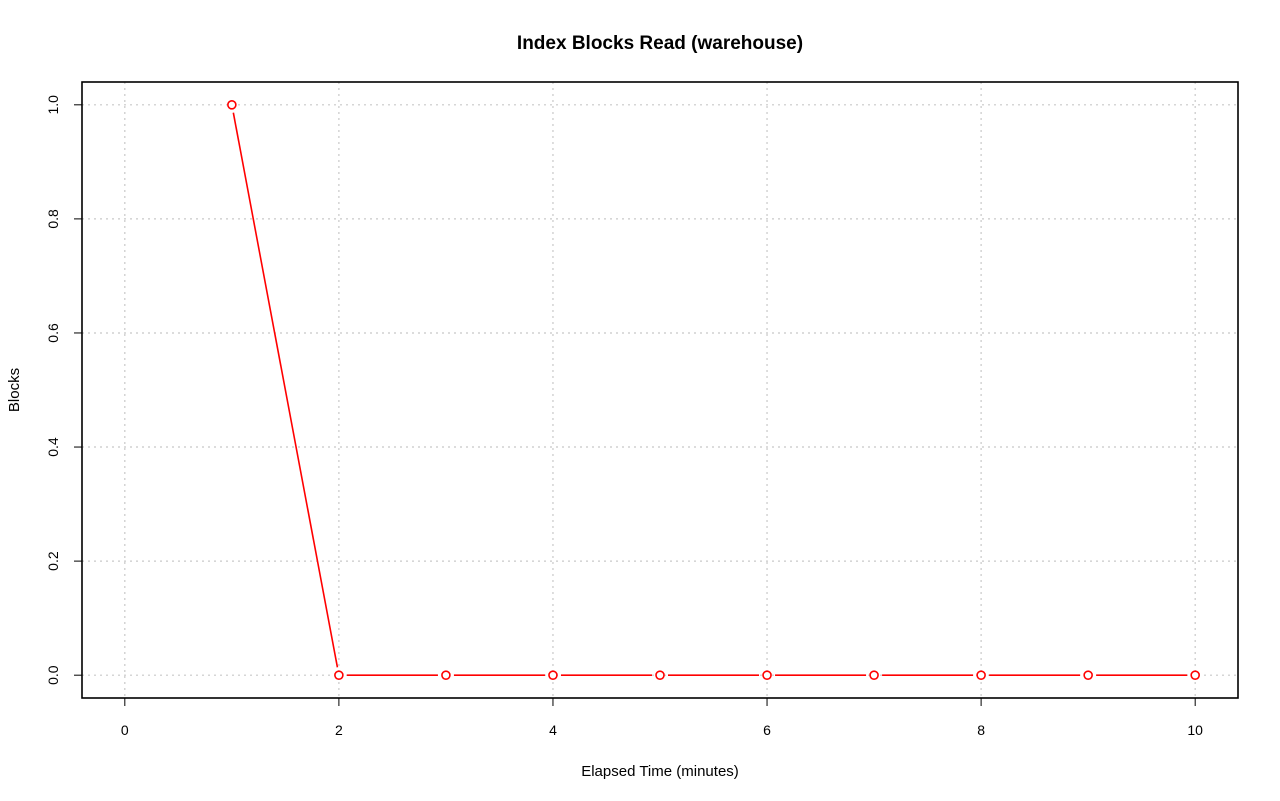 This screenshot has width=1280, height=801. Describe the element at coordinates (767, 730) in the screenshot. I see `x-tick-label: 6` at that location.